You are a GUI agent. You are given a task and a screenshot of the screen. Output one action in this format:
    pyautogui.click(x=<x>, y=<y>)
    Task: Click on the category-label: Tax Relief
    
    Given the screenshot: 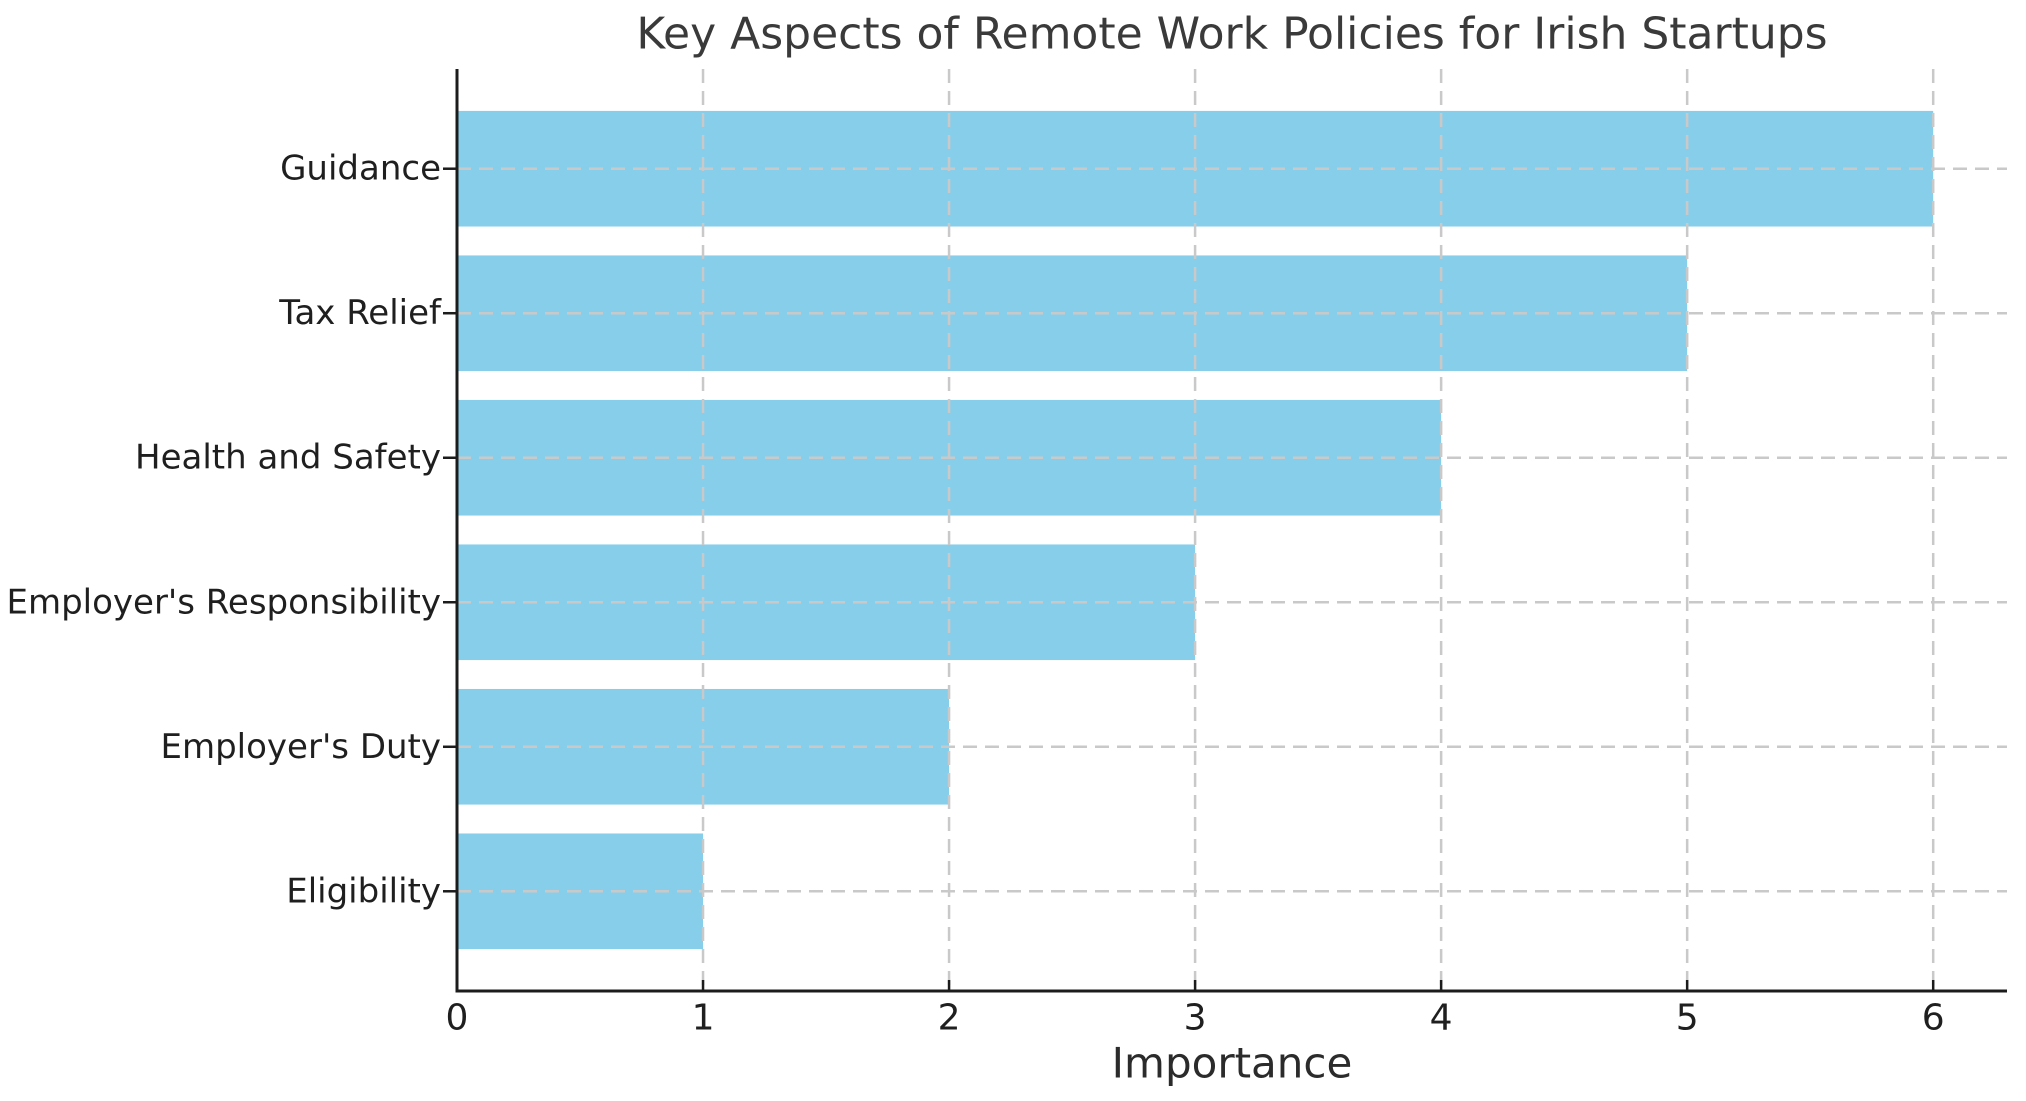 What is the action you would take?
    pyautogui.click(x=360, y=313)
    